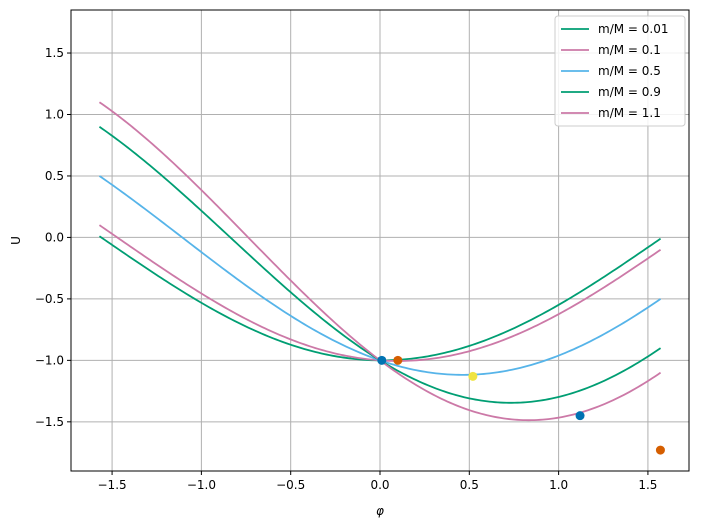 This screenshot has width=702, height=529. What do you see at coordinates (201, 485) in the screenshot?
I see `x-tick-label: −1.0` at bounding box center [201, 485].